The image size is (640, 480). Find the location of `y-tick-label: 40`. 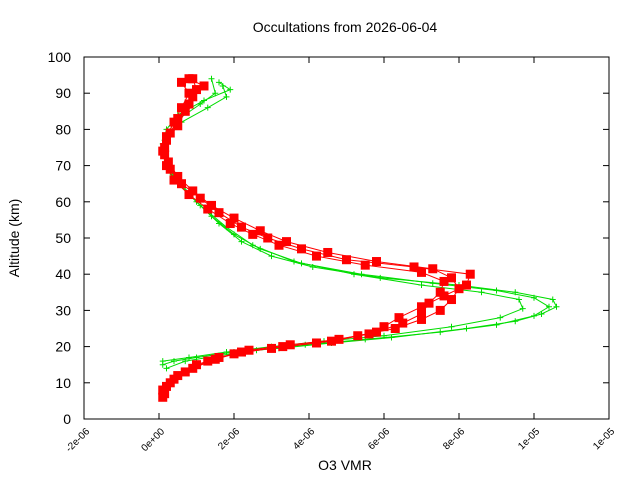

y-tick-label: 40 is located at coordinates (63, 274).